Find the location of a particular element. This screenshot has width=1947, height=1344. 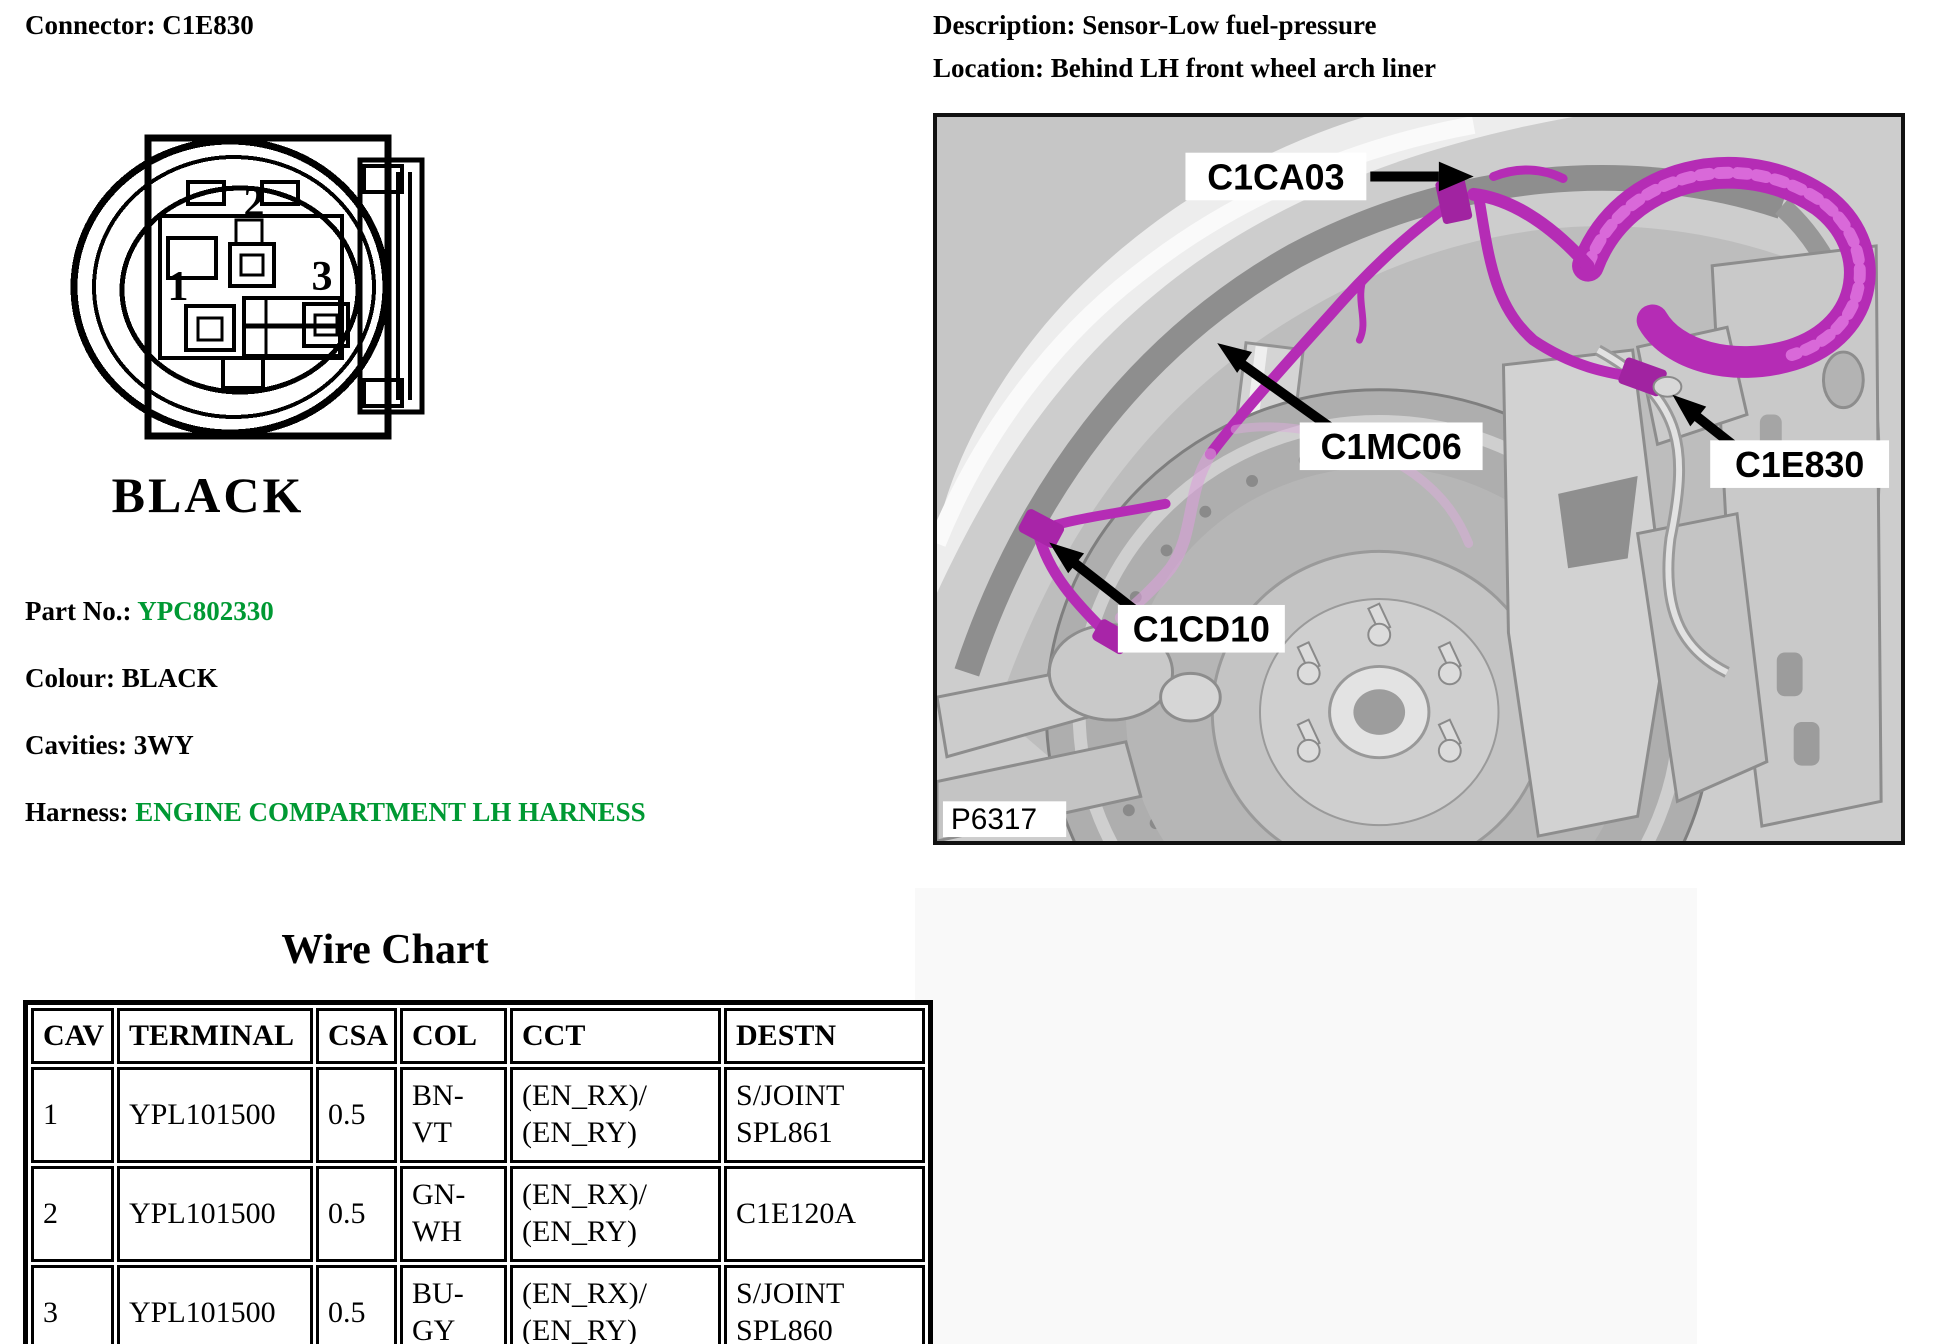

callout-c1e830: C1E830 is located at coordinates (1781, 441).